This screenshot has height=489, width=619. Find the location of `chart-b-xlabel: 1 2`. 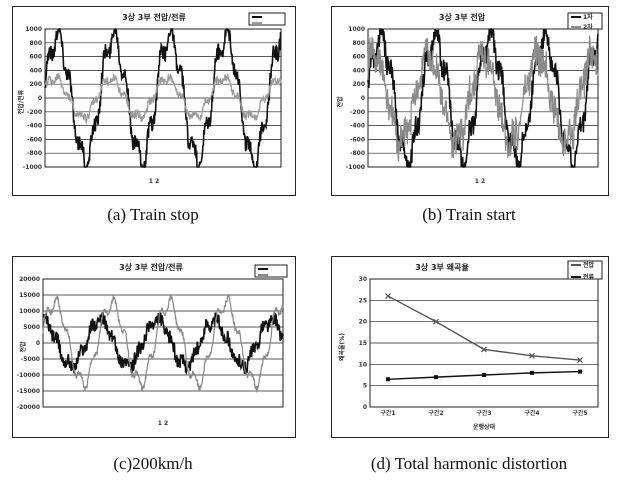

chart-b-xlabel: 1 2 is located at coordinates (480, 181).